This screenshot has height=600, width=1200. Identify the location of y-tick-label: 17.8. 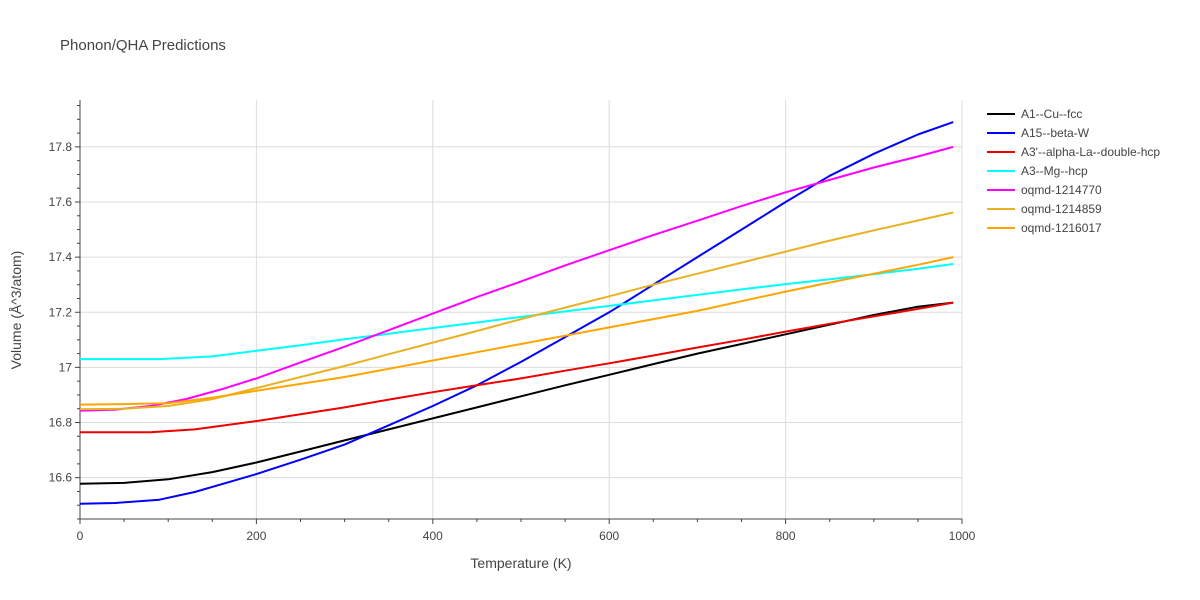
(61, 147).